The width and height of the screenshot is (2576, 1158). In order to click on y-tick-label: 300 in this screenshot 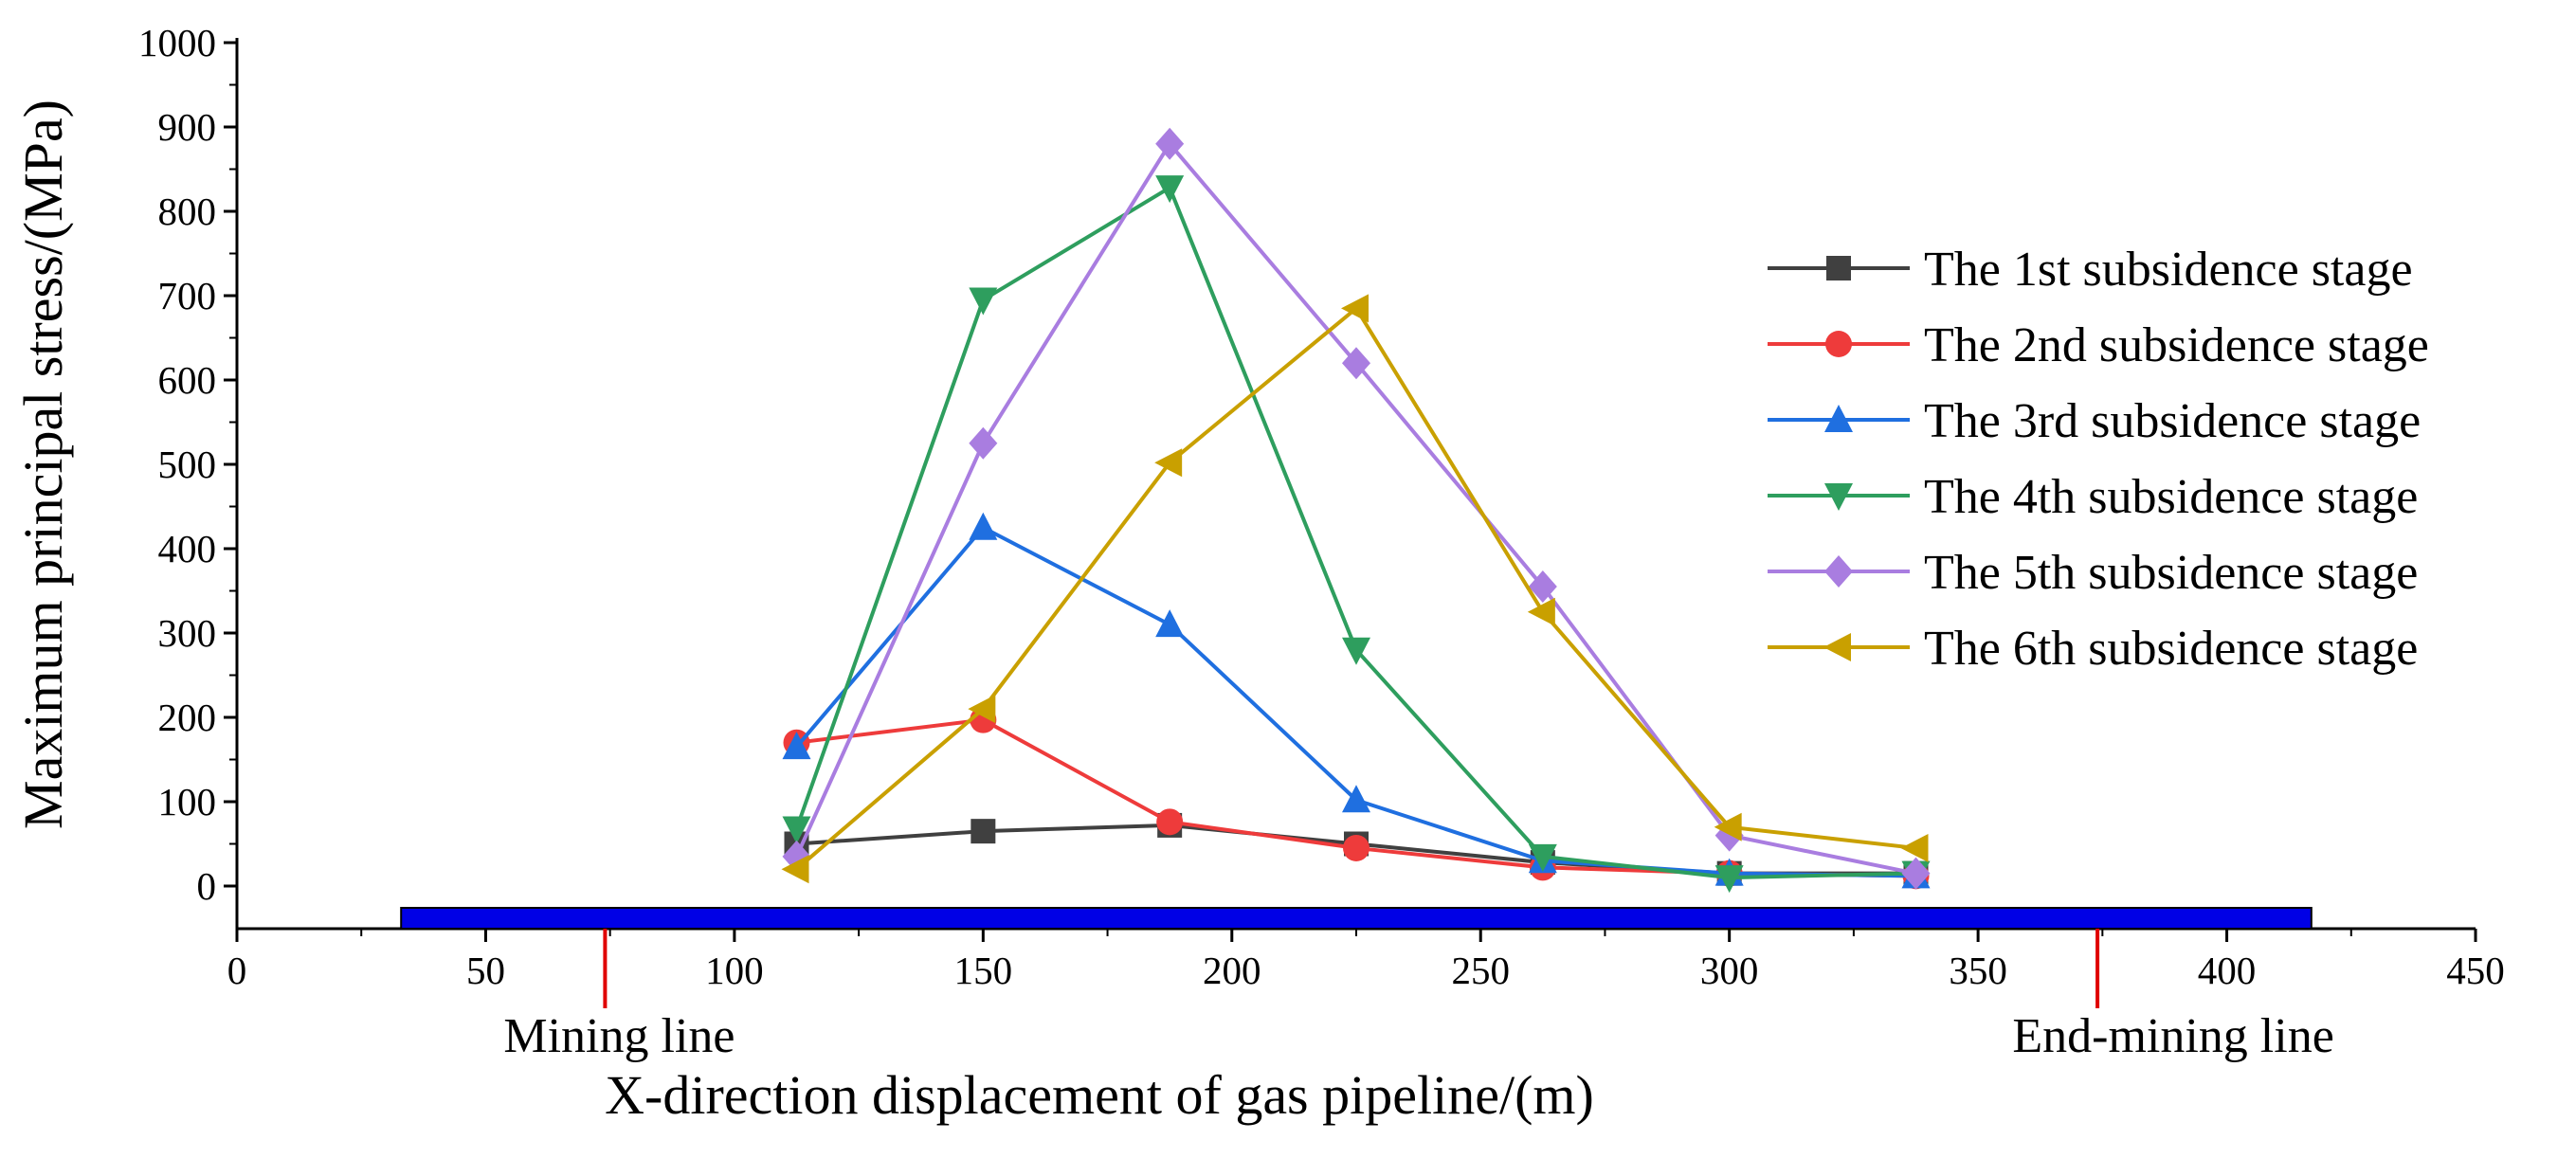, I will do `click(187, 633)`.